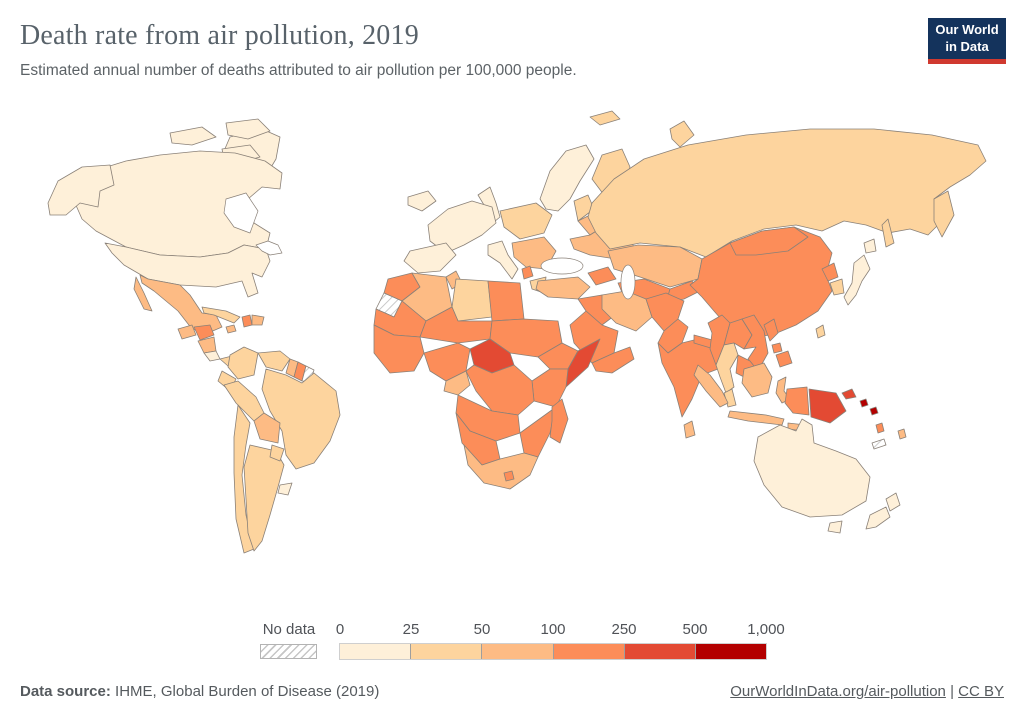  What do you see at coordinates (830, 272) in the screenshot?
I see `region-north-korea` at bounding box center [830, 272].